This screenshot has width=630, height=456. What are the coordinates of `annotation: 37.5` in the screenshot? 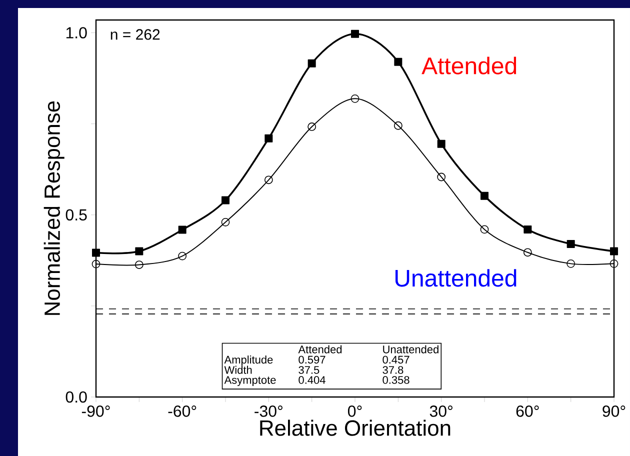 It's located at (309, 370).